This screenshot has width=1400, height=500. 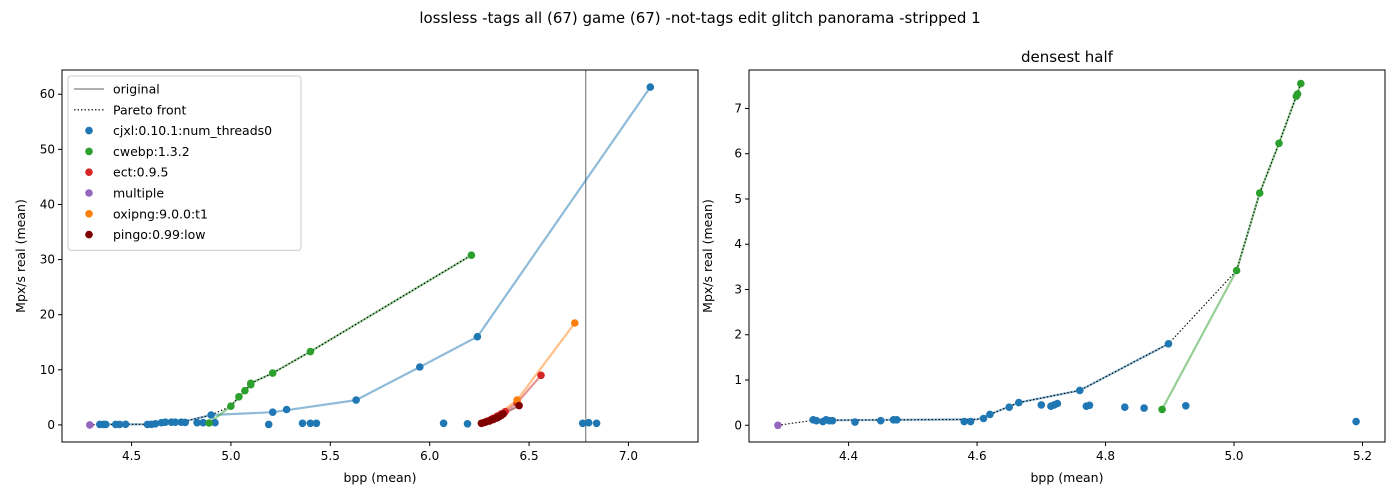 What do you see at coordinates (1067, 477) in the screenshot?
I see `right-plot-x-axis-label: bpp (mean)` at bounding box center [1067, 477].